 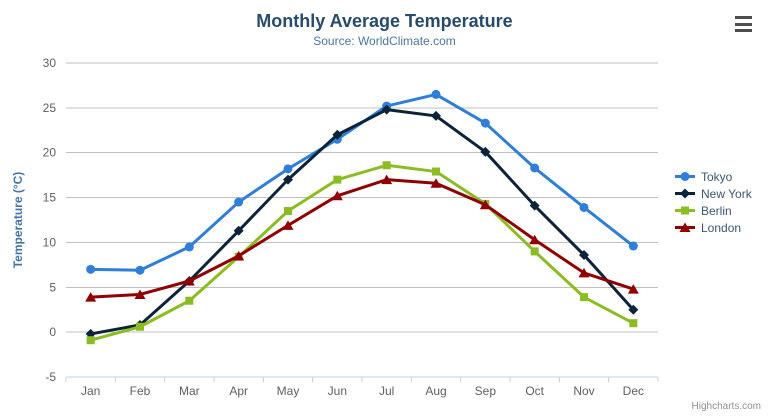 I want to click on x-axis-label: Feb, so click(x=140, y=391).